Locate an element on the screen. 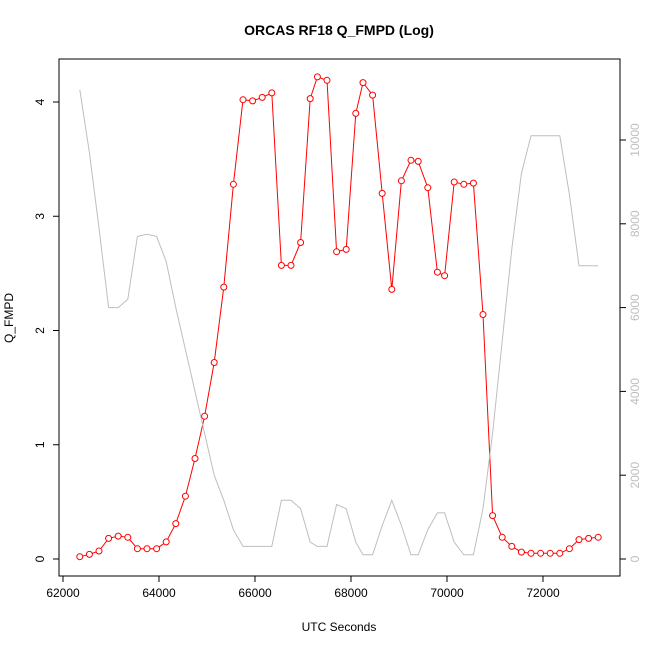 The image size is (650, 650). y-tick-label: 2 is located at coordinates (40, 330).